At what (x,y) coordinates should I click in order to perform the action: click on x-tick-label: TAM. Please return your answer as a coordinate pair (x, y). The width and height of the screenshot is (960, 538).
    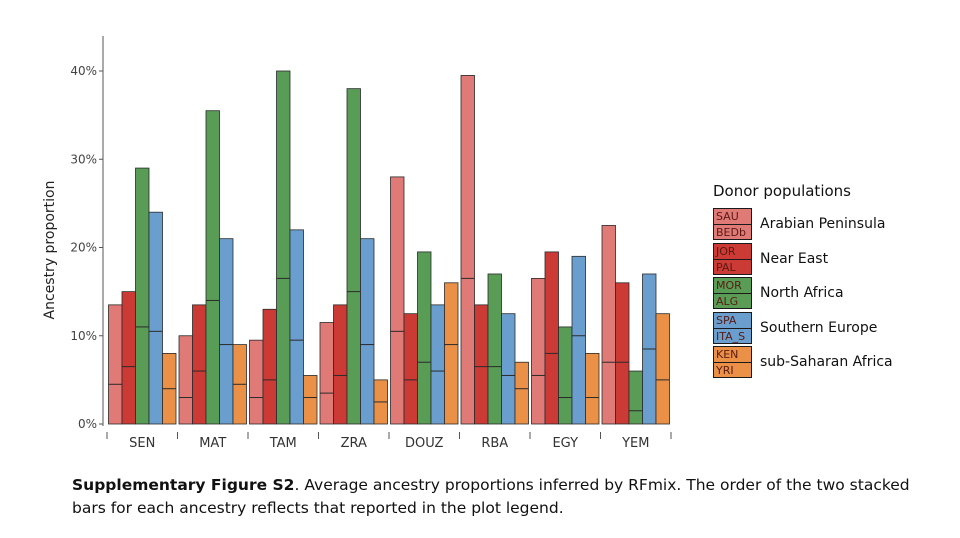
    Looking at the image, I should click on (283, 443).